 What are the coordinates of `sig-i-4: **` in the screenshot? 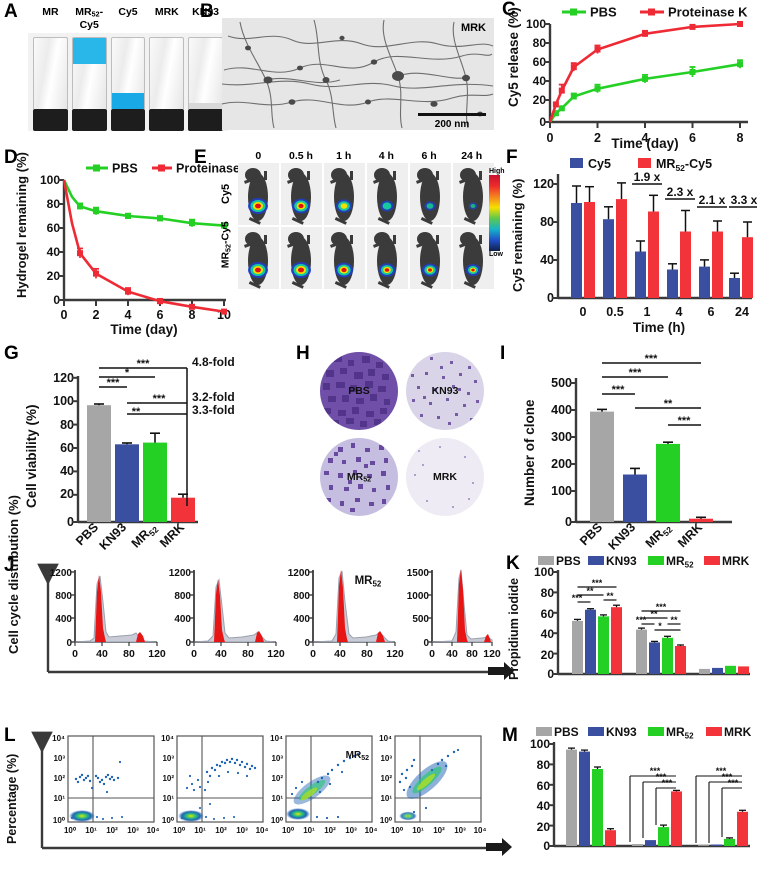 It's located at (668, 404).